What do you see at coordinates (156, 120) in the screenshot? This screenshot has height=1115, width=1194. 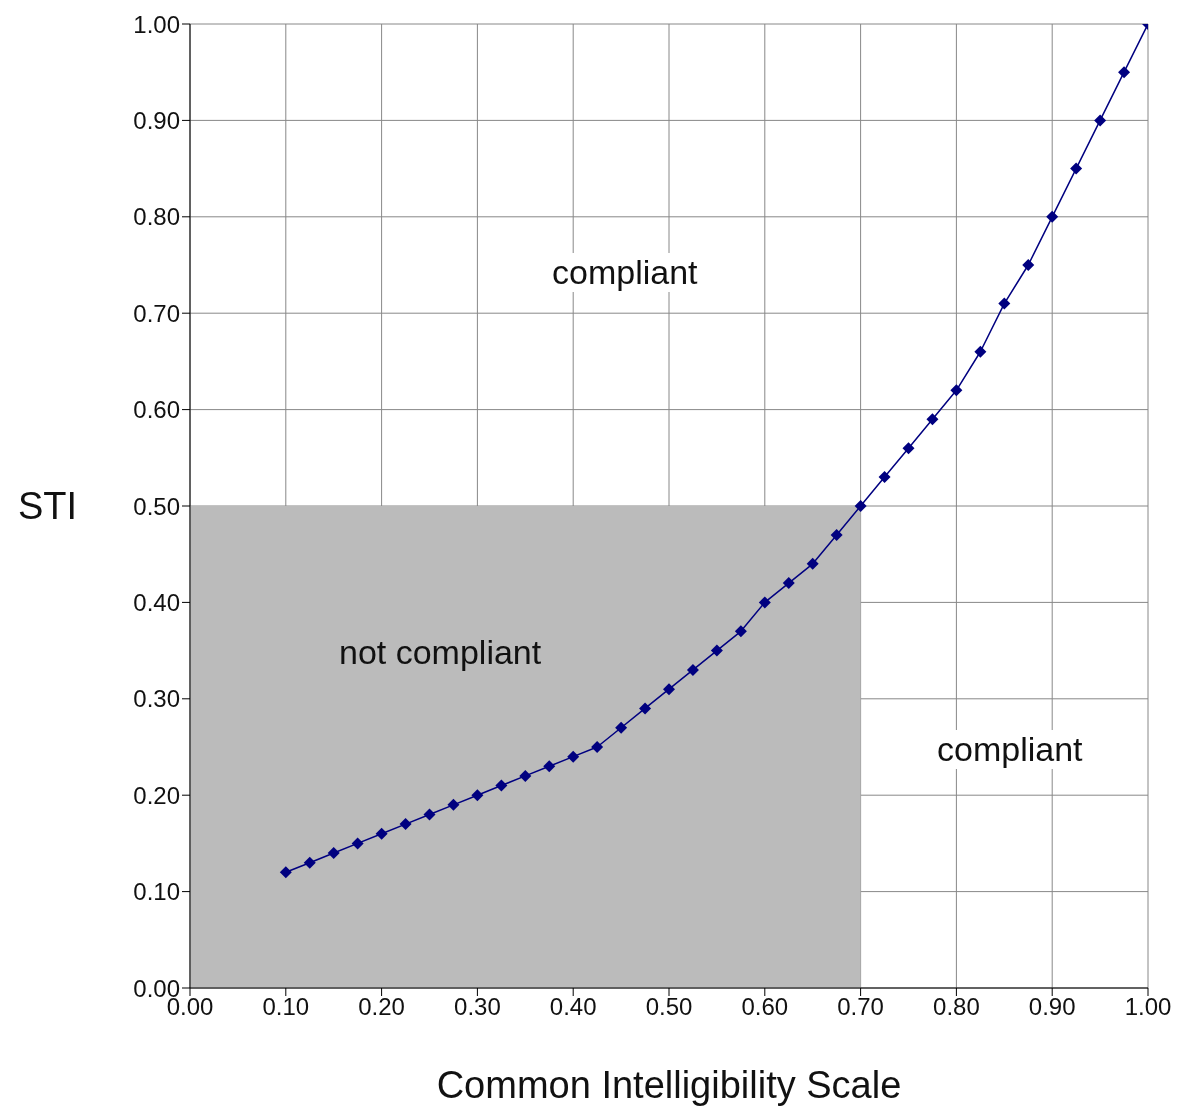 I see `y-tick-label: 0.90` at bounding box center [156, 120].